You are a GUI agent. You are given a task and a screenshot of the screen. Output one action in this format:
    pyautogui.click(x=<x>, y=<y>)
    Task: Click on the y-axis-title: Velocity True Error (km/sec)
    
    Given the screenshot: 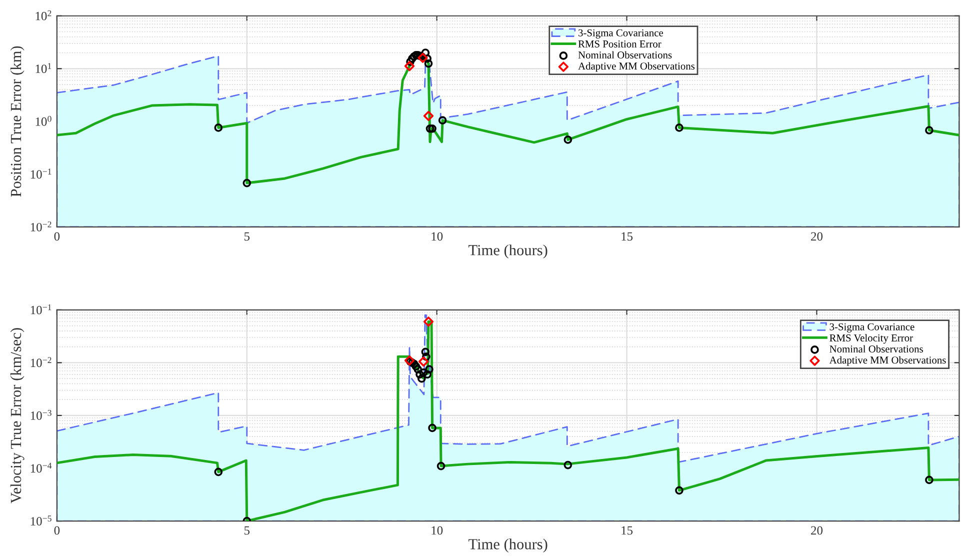 What is the action you would take?
    pyautogui.click(x=17, y=416)
    